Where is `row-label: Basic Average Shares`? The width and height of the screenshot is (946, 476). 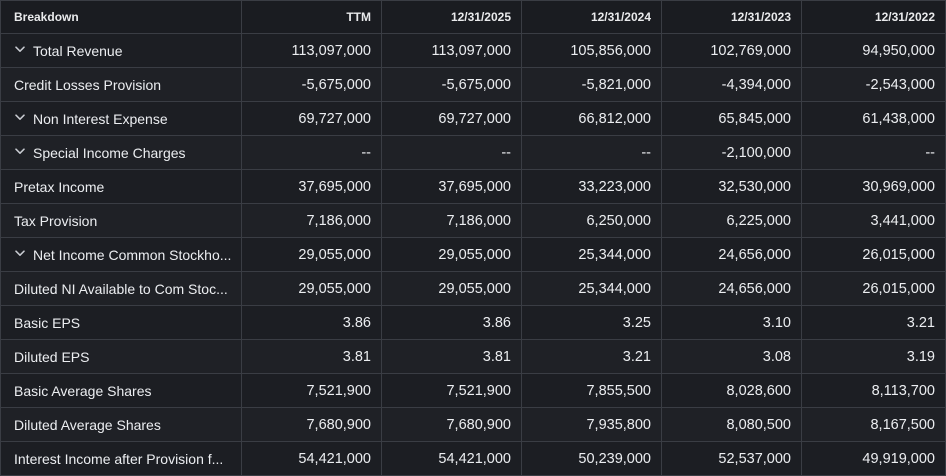 row-label: Basic Average Shares is located at coordinates (83, 390).